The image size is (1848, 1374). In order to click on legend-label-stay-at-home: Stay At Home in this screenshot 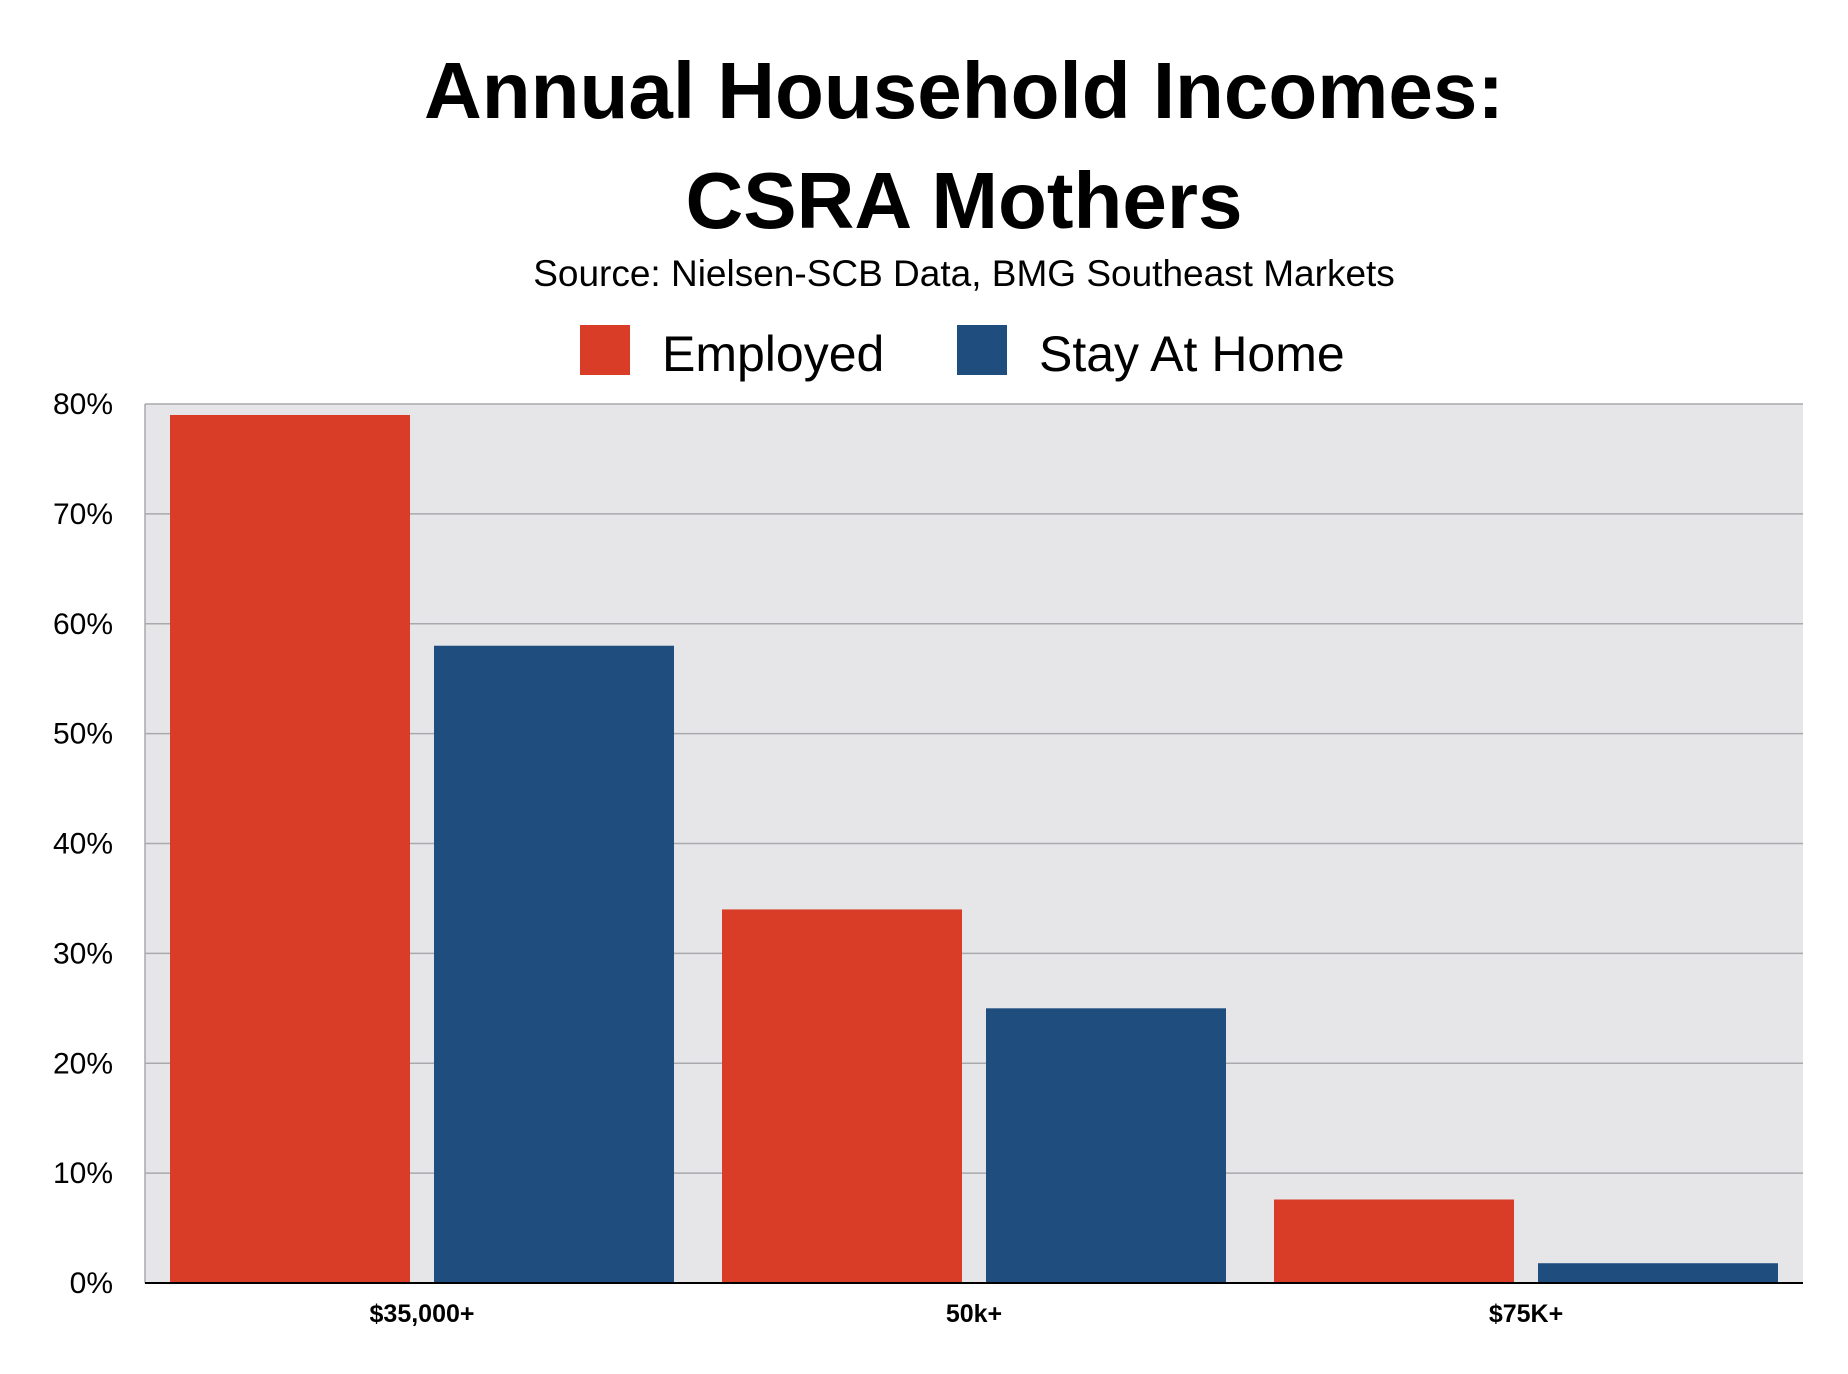, I will do `click(1192, 354)`.